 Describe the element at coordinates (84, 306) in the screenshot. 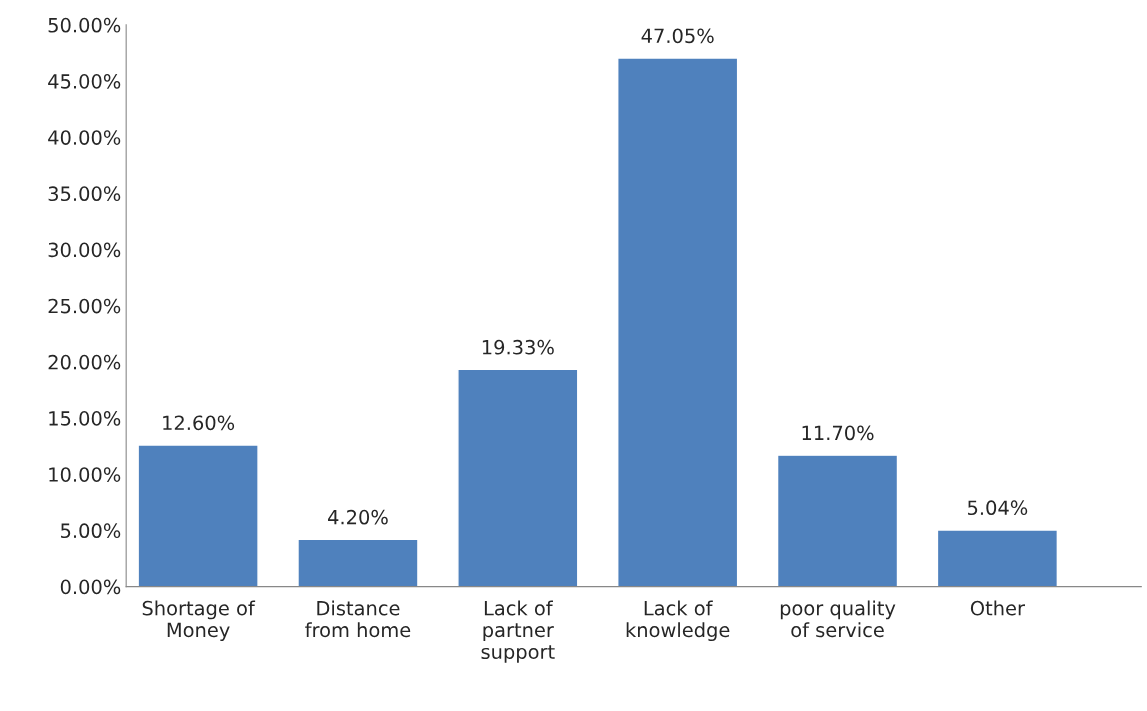

I see `y-tick-label: 25.00%` at that location.